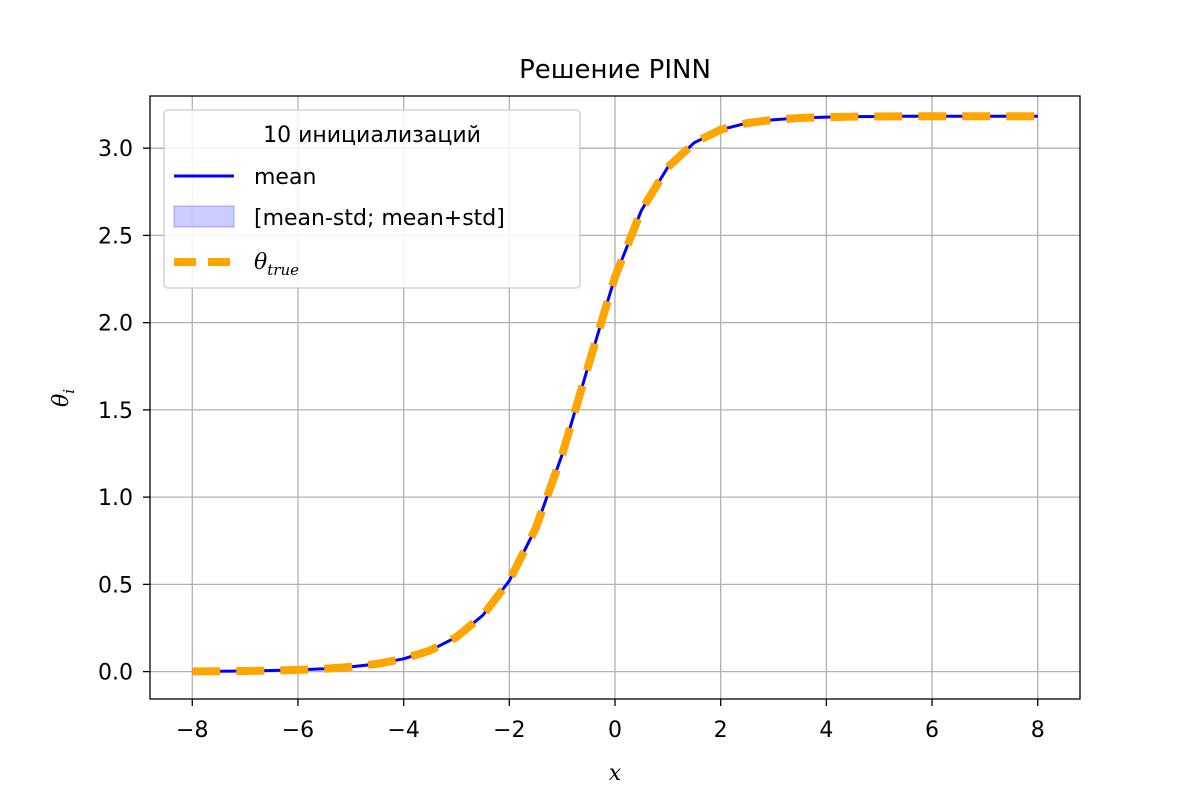 The height and width of the screenshot is (800, 1200). What do you see at coordinates (204, 216) in the screenshot?
I see `legend-swatch-band` at bounding box center [204, 216].